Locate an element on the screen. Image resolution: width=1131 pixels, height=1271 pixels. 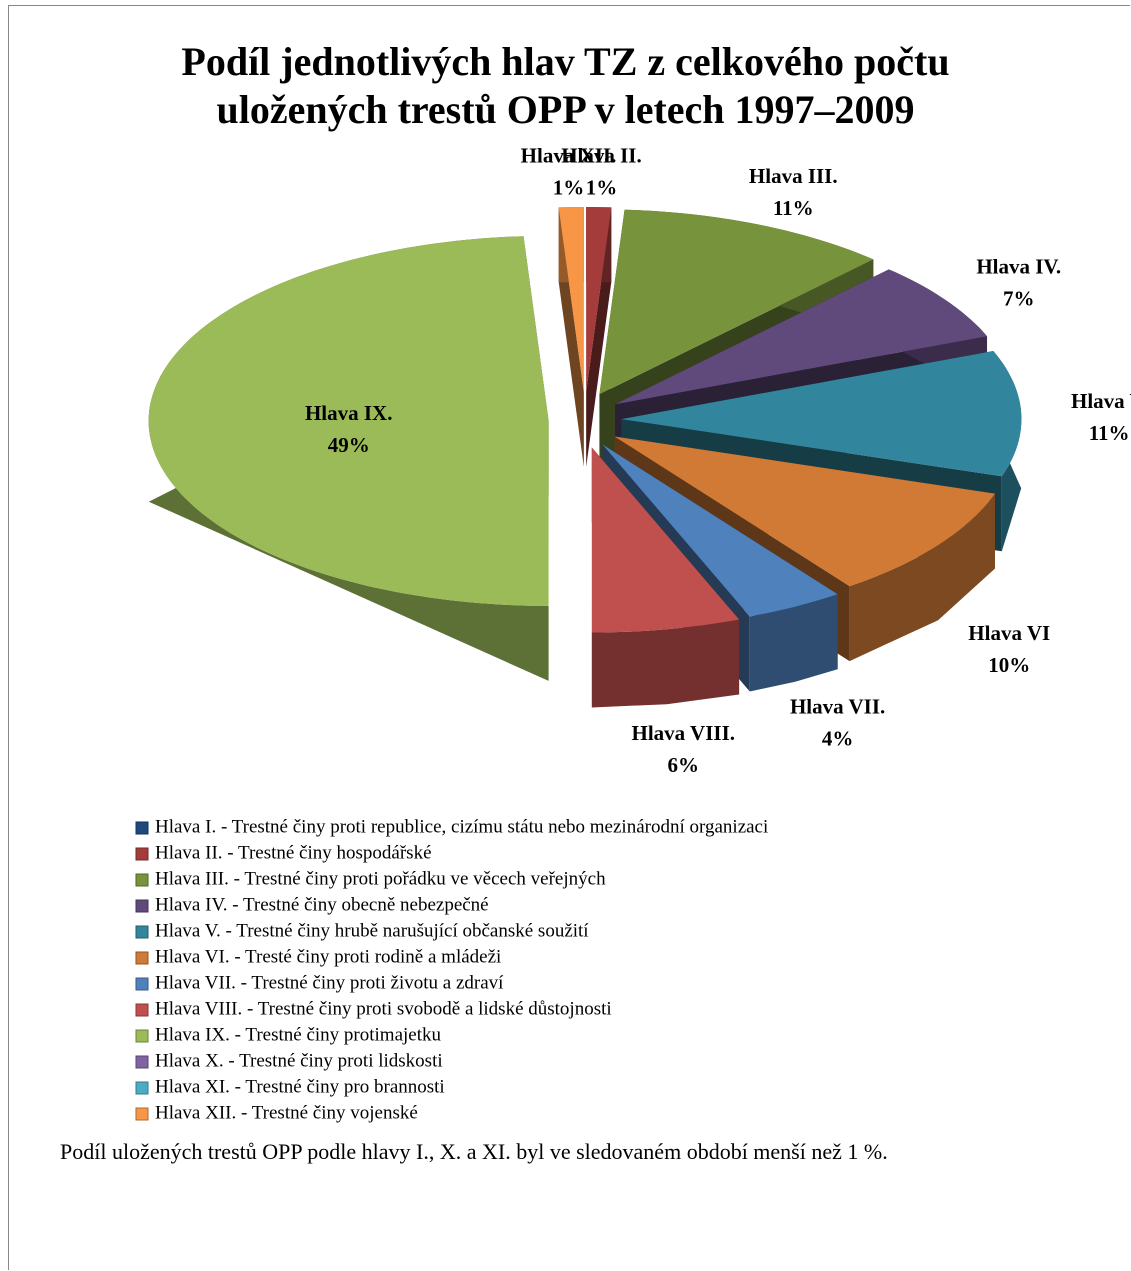
data-label: 7% is located at coordinates (1019, 298).